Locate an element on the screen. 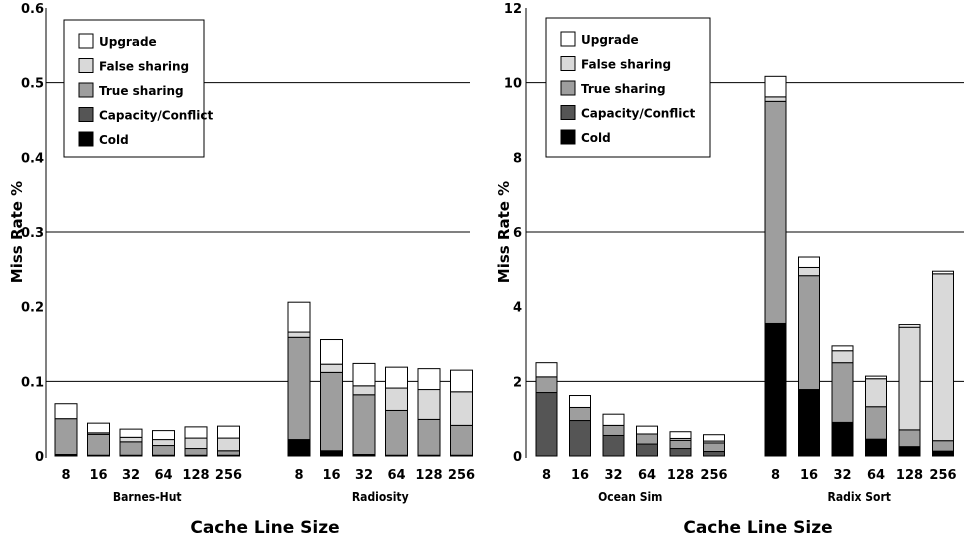 The image size is (964, 540). legend-label: Upgrade is located at coordinates (128, 42).